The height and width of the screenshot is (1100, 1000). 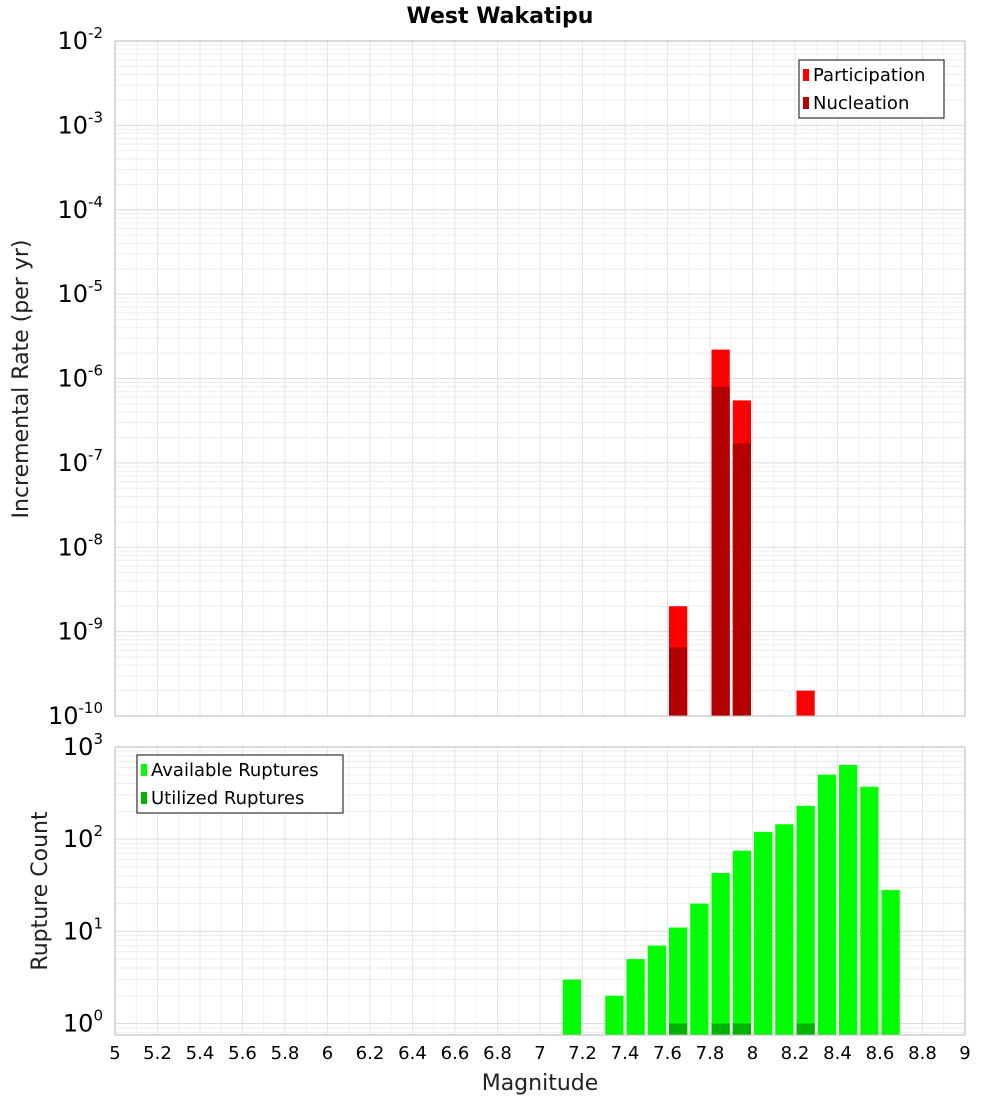 What do you see at coordinates (80, 39) in the screenshot?
I see `y-tick-label: 10⁻²` at bounding box center [80, 39].